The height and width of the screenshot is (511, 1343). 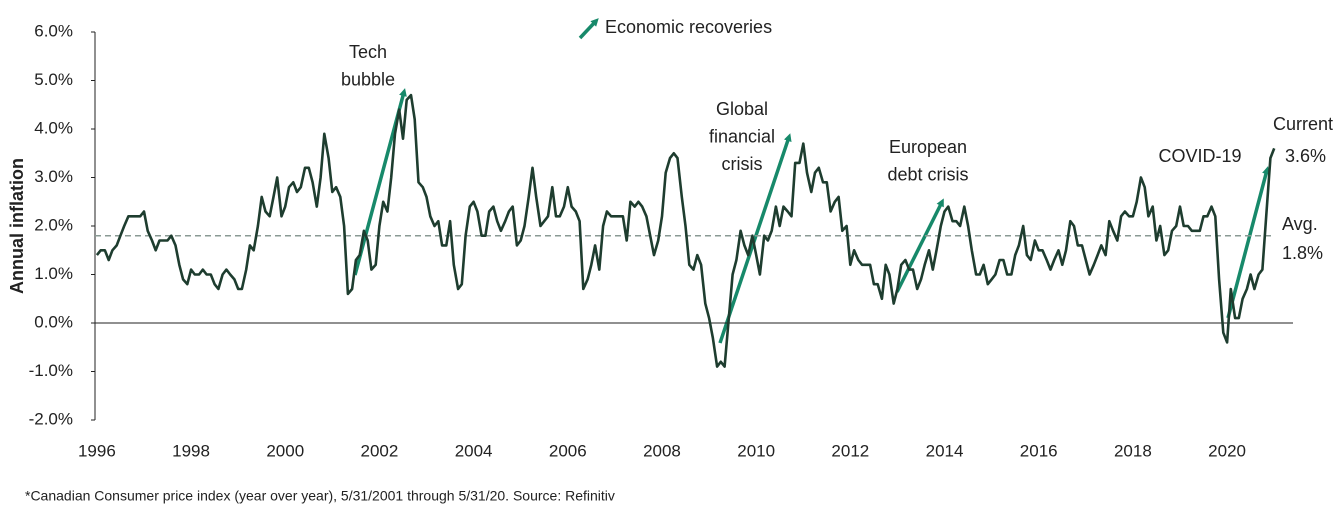 What do you see at coordinates (688, 27) in the screenshot?
I see `legend-label: Economic recoveries` at bounding box center [688, 27].